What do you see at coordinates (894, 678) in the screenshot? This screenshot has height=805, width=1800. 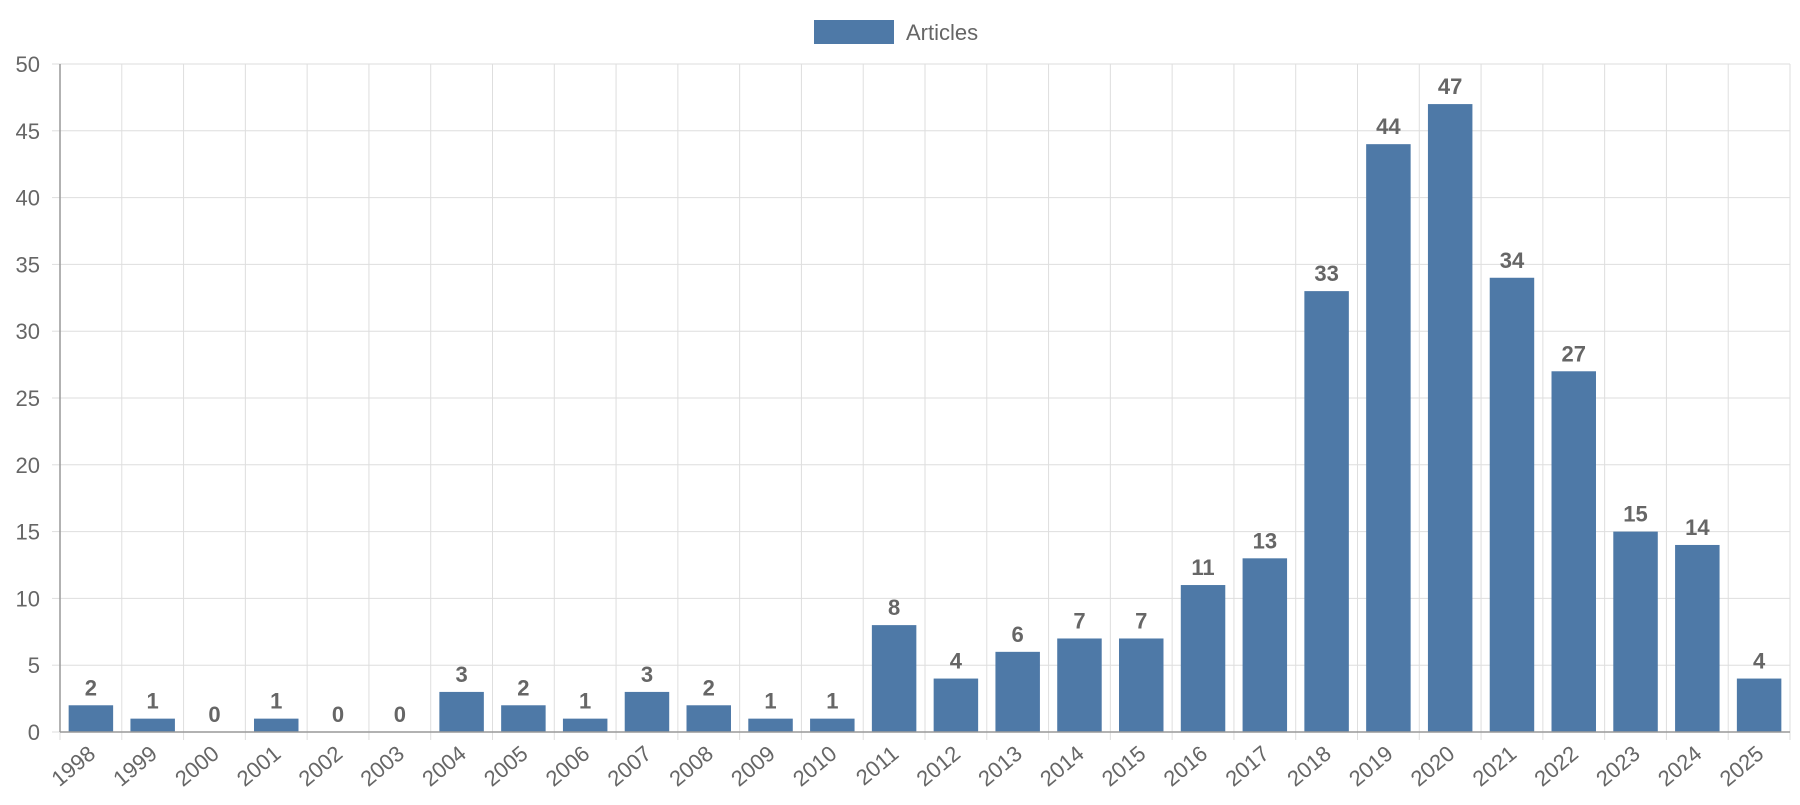 I see `bar-2011` at bounding box center [894, 678].